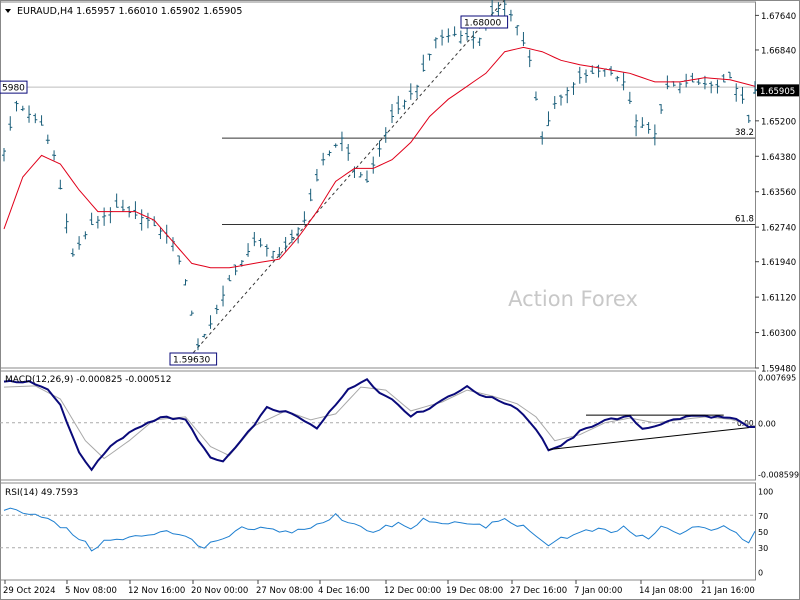 The width and height of the screenshot is (800, 600). What do you see at coordinates (648, 439) in the screenshot?
I see `macd-trendline` at bounding box center [648, 439].